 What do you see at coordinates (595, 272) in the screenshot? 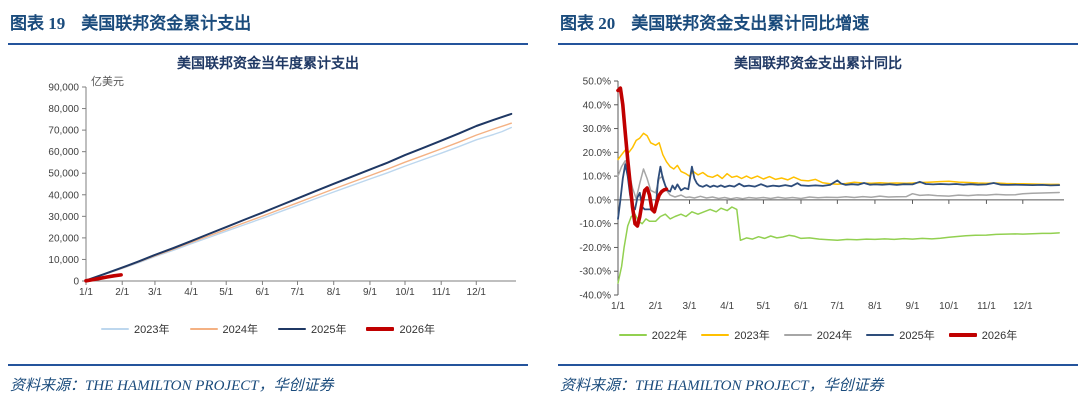
I see `y-tick-label: -30.0%` at bounding box center [595, 272].